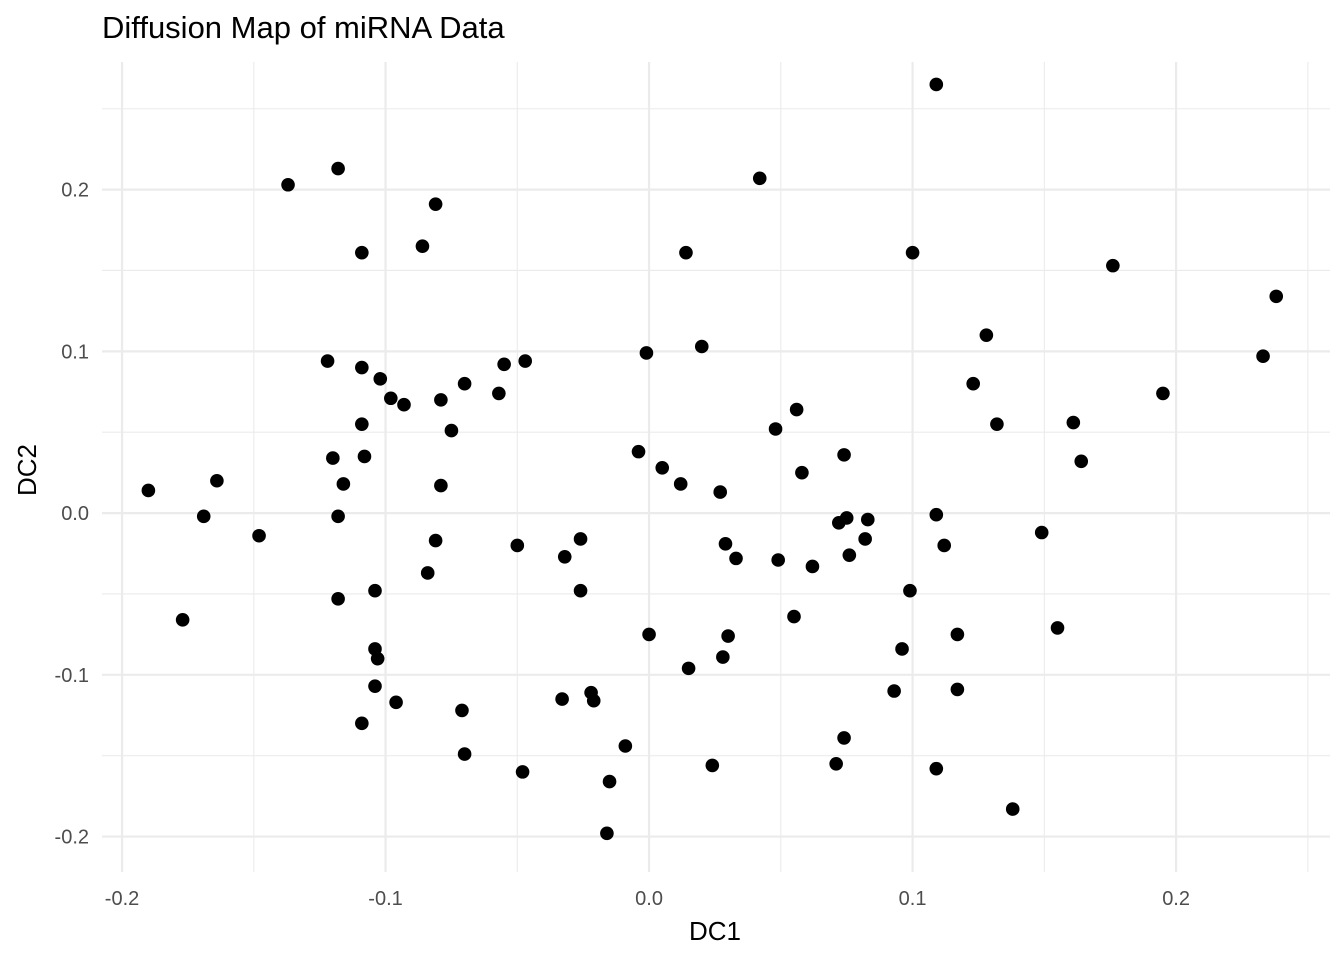 This screenshot has width=1344, height=960. I want to click on y-tick-label: 0.2, so click(75, 191).